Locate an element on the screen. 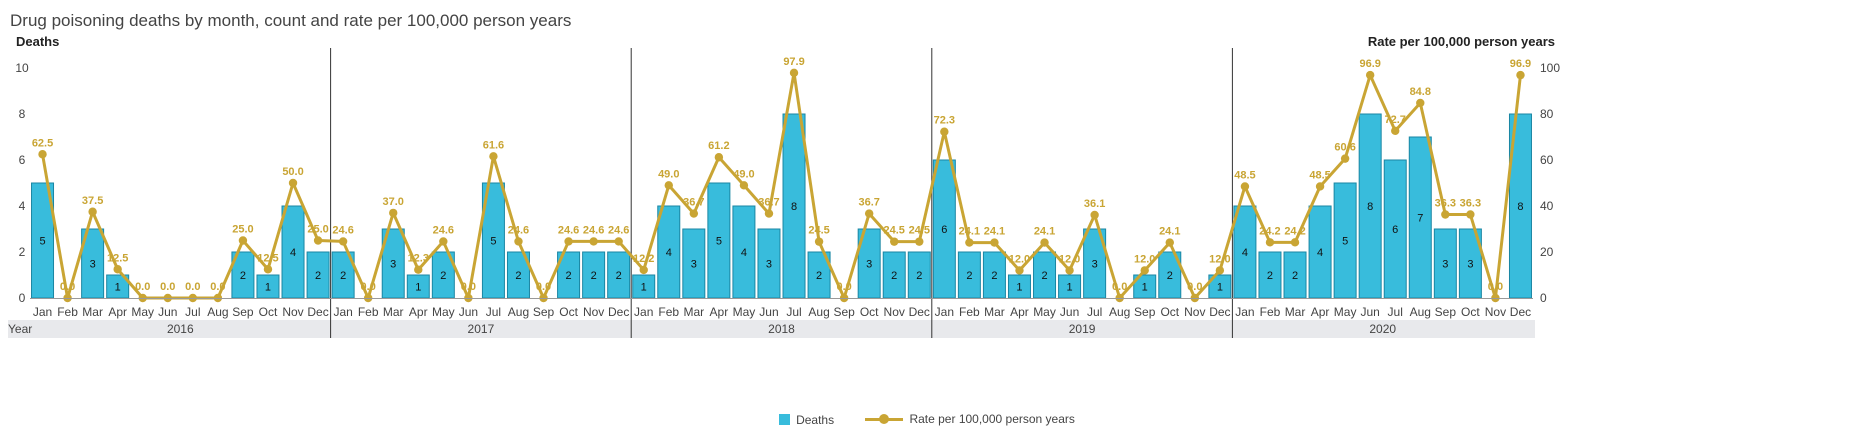  legend-swatch-deaths is located at coordinates (785, 419).